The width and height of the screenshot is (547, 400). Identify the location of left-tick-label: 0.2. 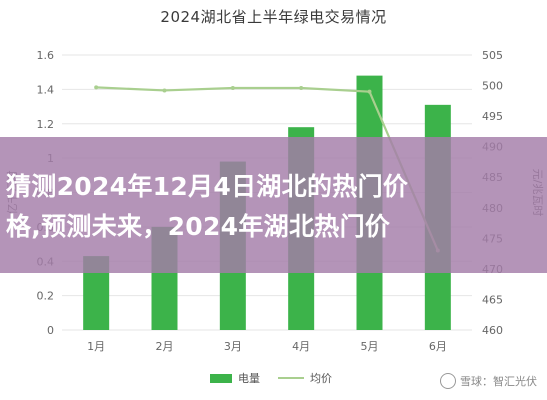
(46, 296).